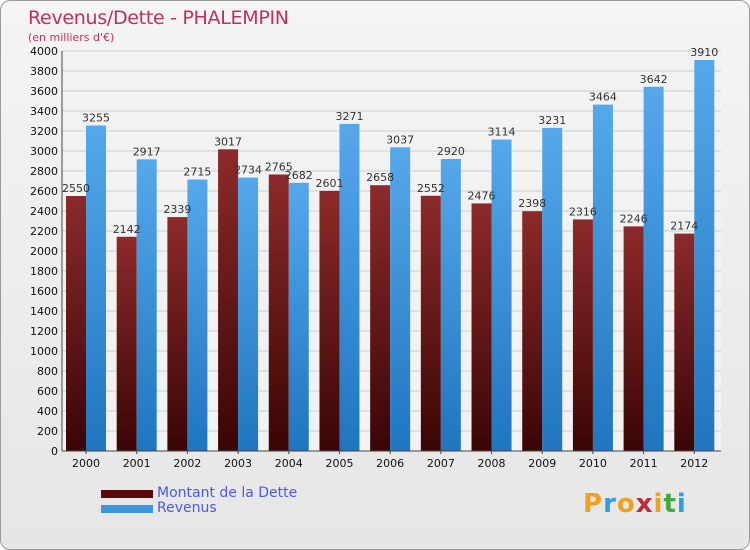 This screenshot has height=550, width=750. I want to click on value-label-revenus: 2734, so click(248, 170).